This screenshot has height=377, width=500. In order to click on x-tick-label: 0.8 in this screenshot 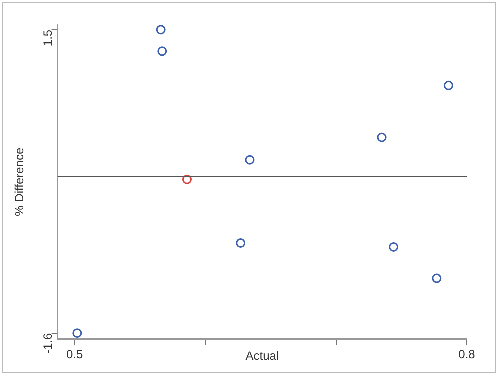, I will do `click(467, 355)`.